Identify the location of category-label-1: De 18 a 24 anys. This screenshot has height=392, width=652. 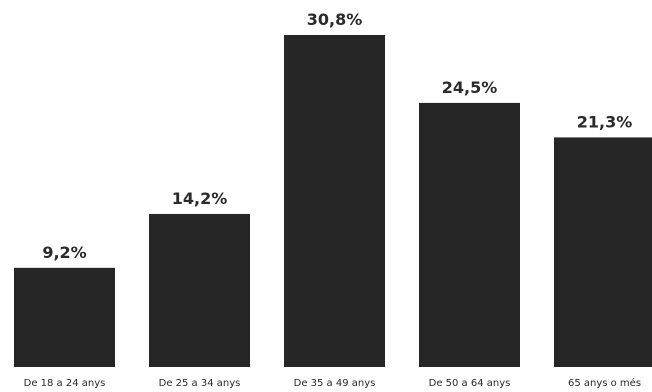
(65, 383).